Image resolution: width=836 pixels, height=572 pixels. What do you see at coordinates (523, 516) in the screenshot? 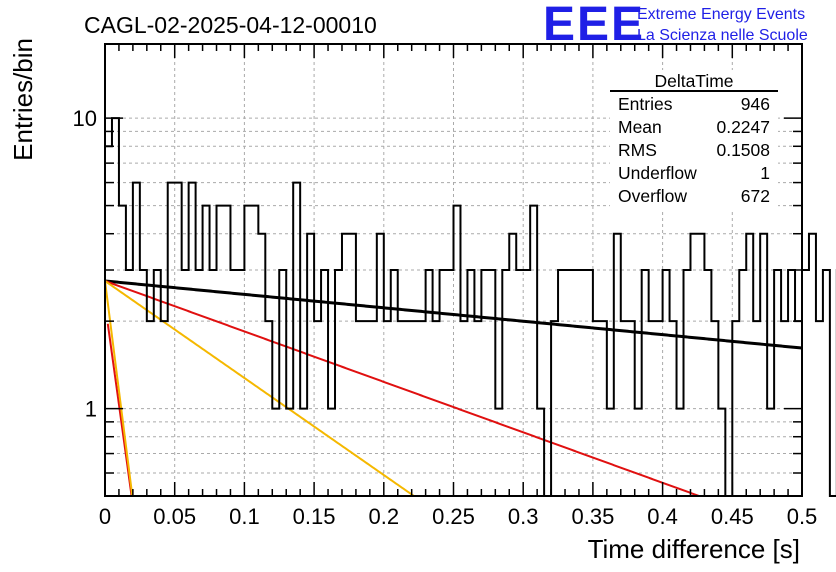
I see `x-tick-label: 0.3` at bounding box center [523, 516].